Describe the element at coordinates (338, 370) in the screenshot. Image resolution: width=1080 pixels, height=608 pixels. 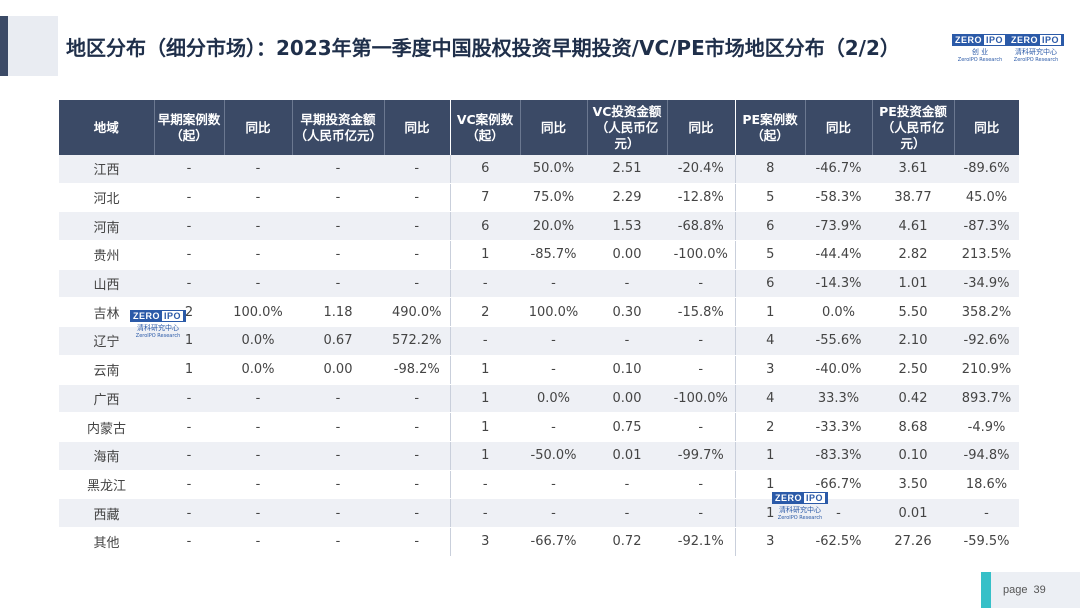
I see `table-cell: 0.00` at that location.